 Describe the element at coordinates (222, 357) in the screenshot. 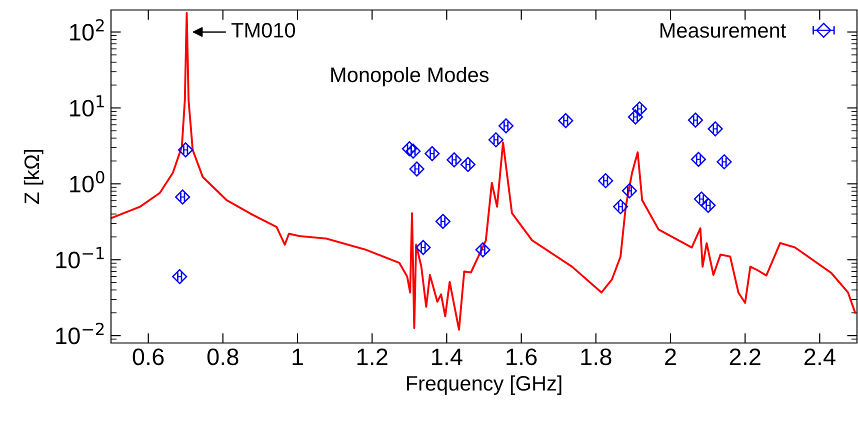

I see `x-tick-label: 0.8` at that location.